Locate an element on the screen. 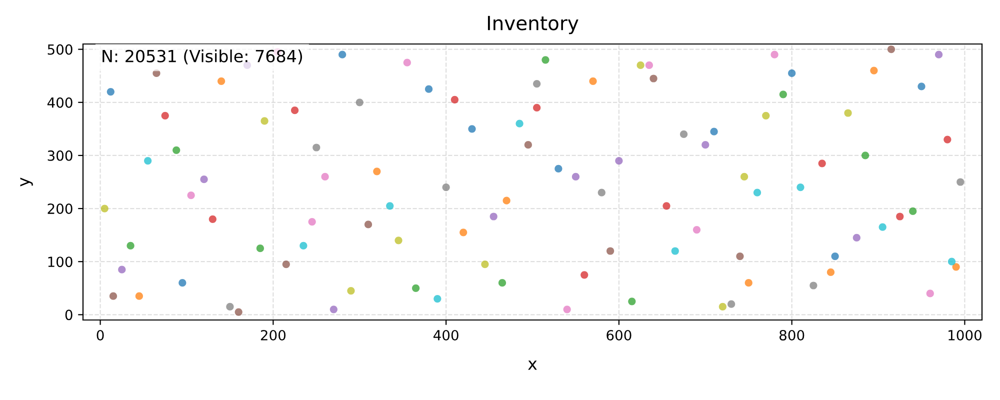 The width and height of the screenshot is (1000, 400). y-axis-title: y is located at coordinates (26, 182).